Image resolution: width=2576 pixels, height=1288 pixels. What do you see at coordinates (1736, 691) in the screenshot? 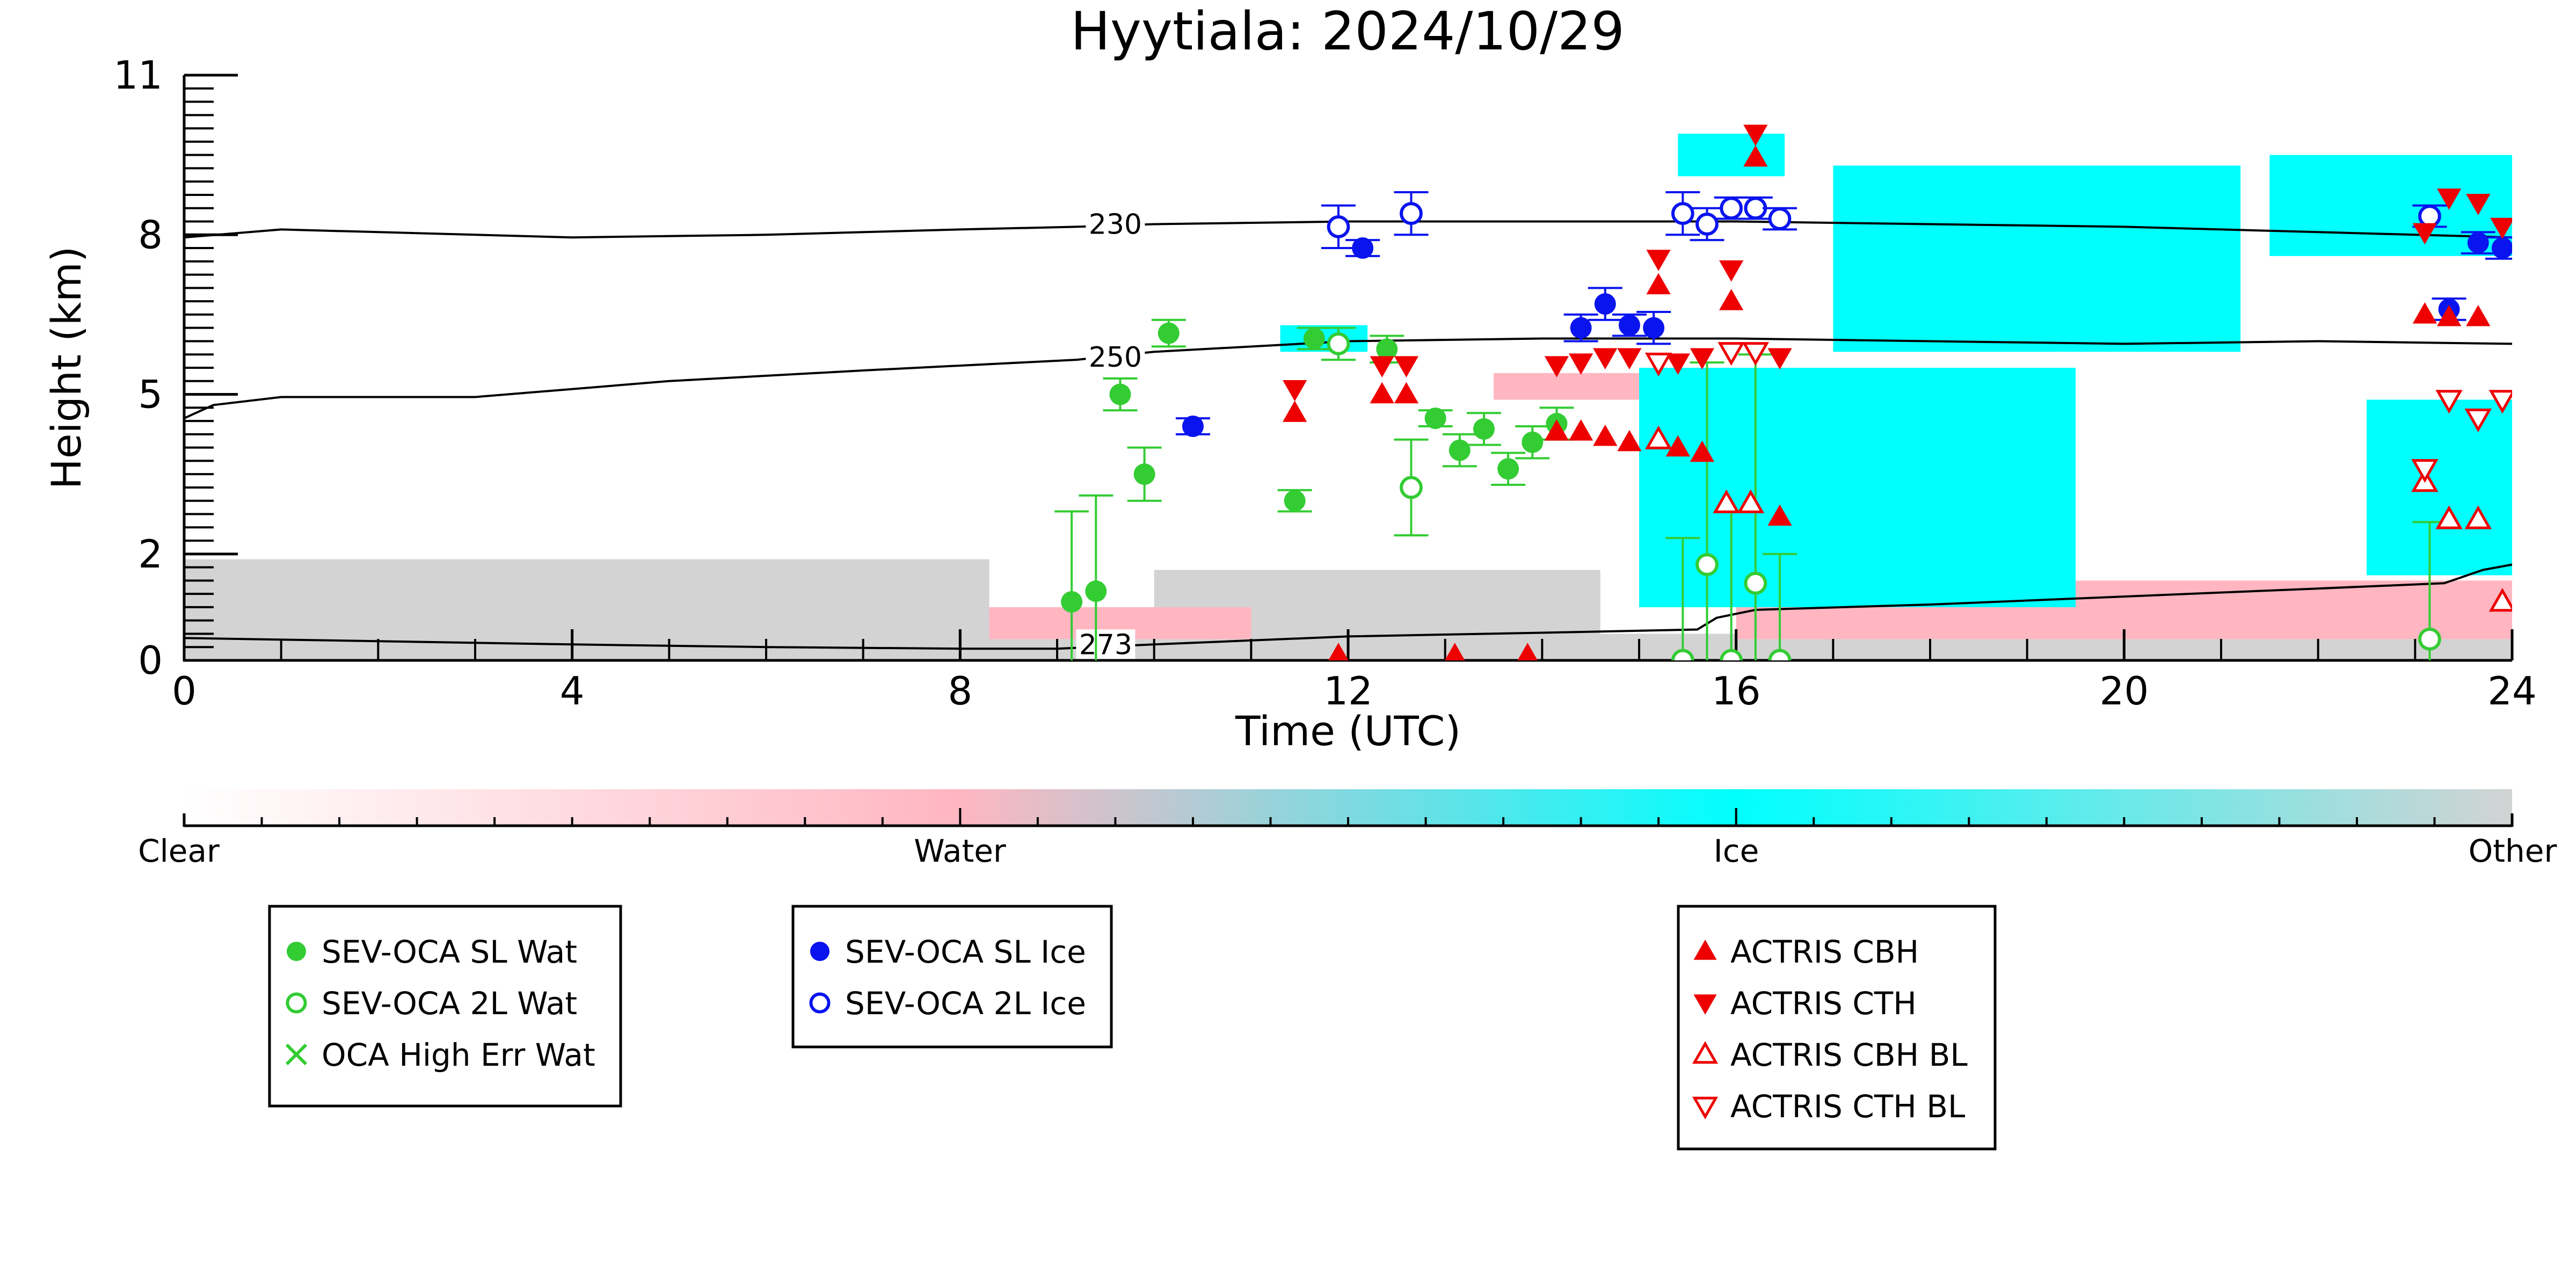
I see `x-tick-label: 16` at bounding box center [1736, 691].